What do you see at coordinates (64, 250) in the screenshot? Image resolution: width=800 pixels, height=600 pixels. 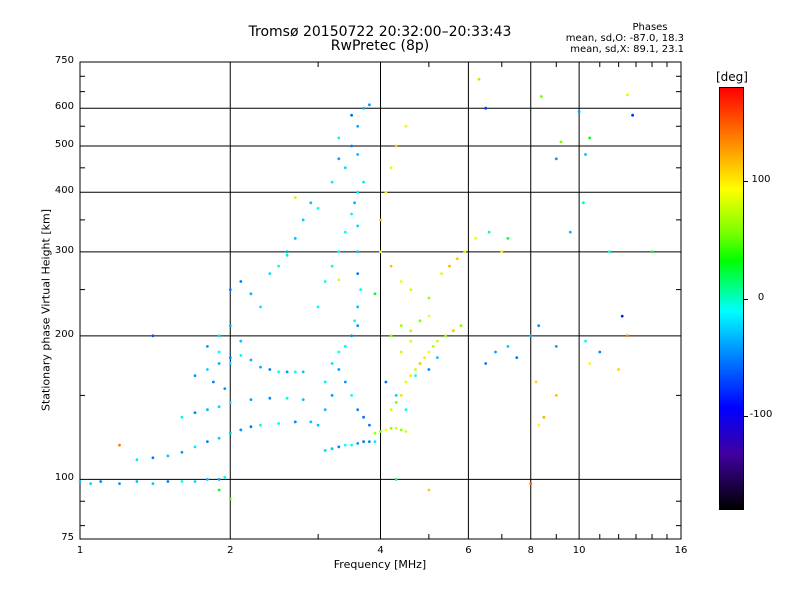 I see `y-tick-label: 300` at bounding box center [64, 250].